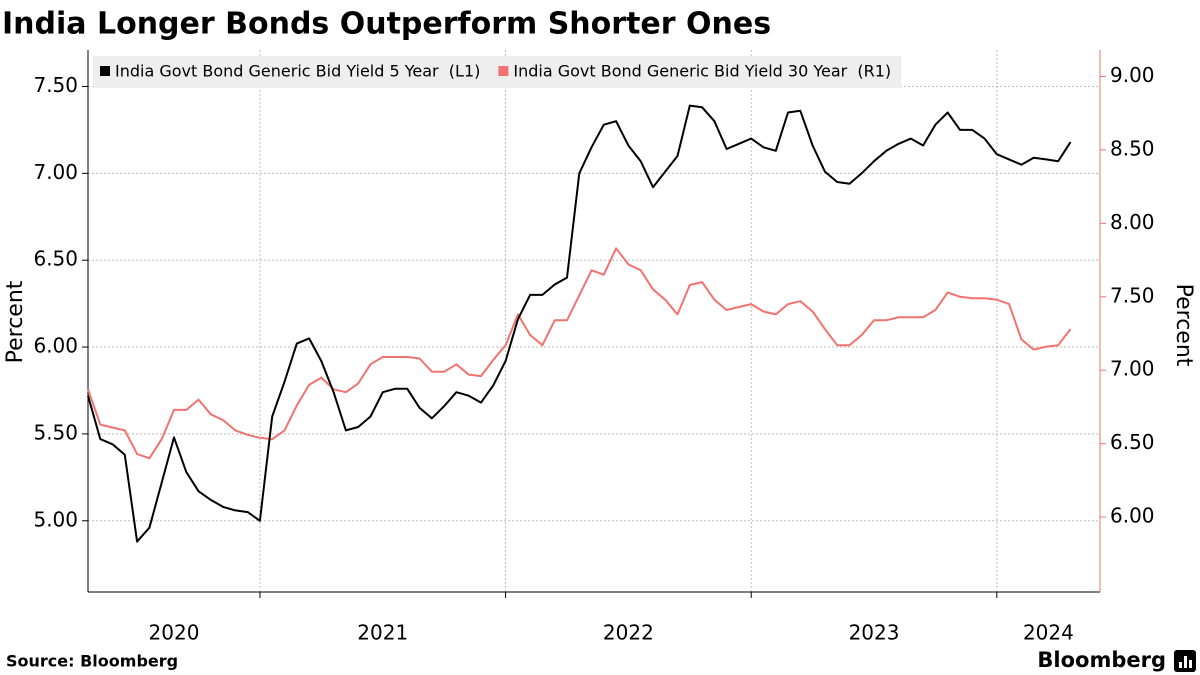 This screenshot has height=675, width=1200. Describe the element at coordinates (1101, 660) in the screenshot. I see `brand: Bloomberg` at that location.